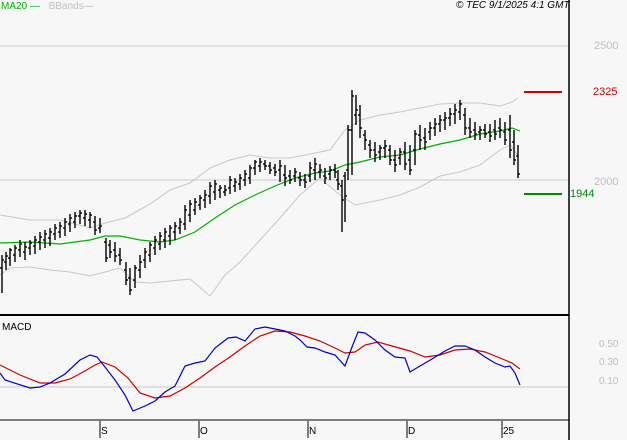  I want to click on month-label-25: 25, so click(509, 431).